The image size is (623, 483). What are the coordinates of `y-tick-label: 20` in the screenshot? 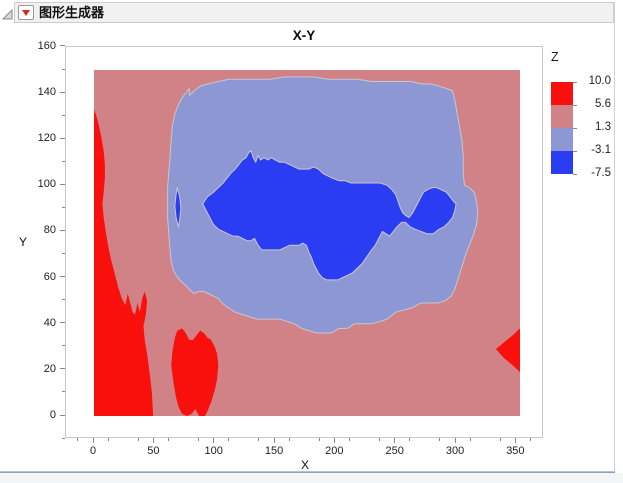 It's located at (49, 368).